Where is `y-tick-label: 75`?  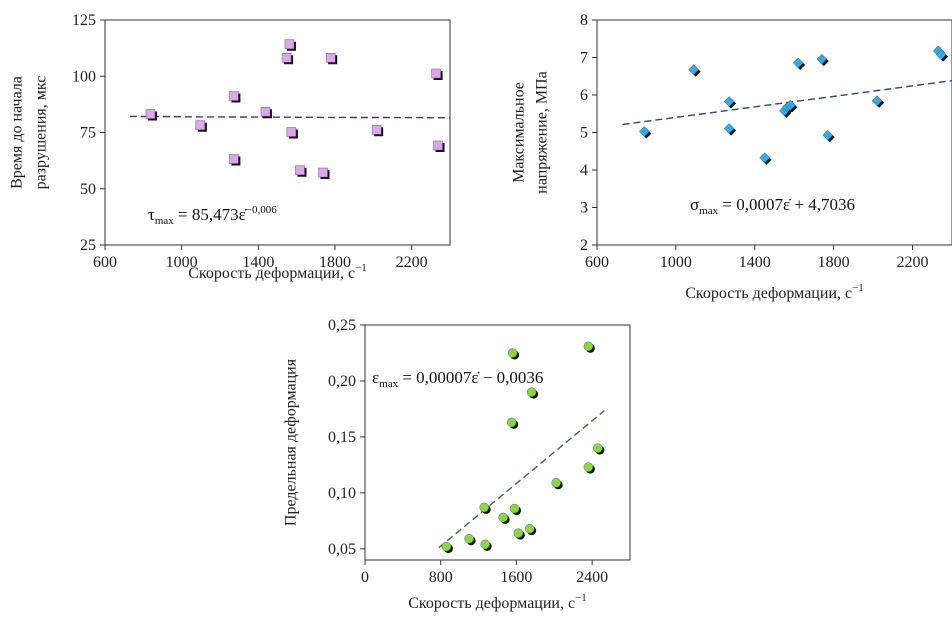 y-tick-label: 75 is located at coordinates (88, 133).